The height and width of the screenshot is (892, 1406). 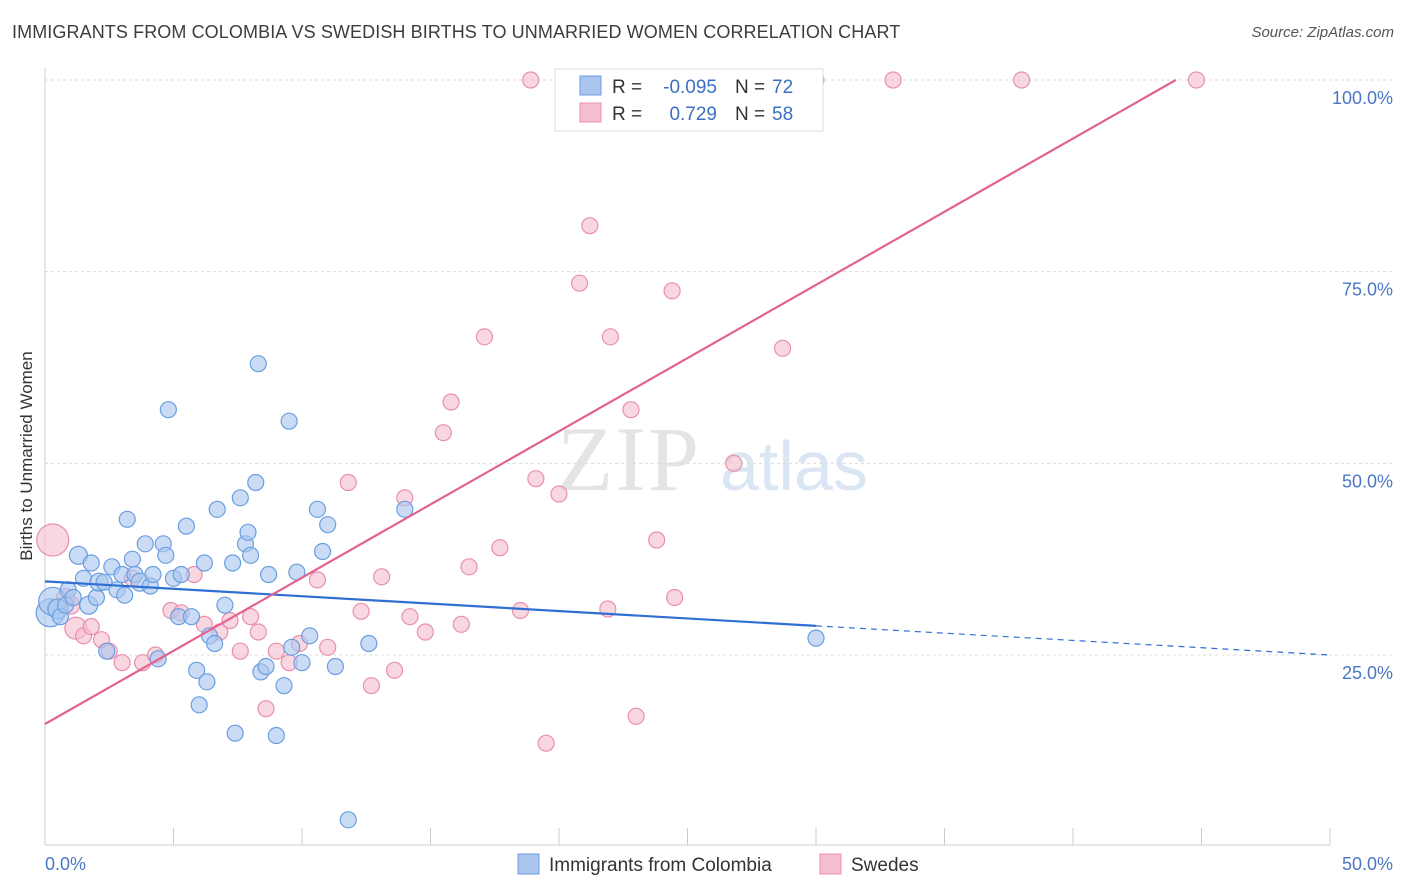 What do you see at coordinates (690, 87) in the screenshot?
I see `legend-r-value-1: -0.095` at bounding box center [690, 87].